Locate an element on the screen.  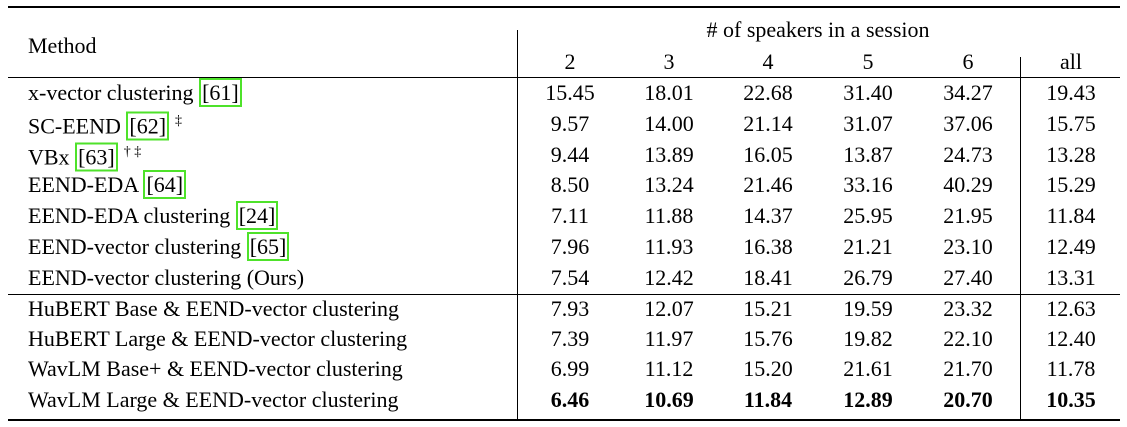
value-cell: 11.78 is located at coordinates (1071, 369).